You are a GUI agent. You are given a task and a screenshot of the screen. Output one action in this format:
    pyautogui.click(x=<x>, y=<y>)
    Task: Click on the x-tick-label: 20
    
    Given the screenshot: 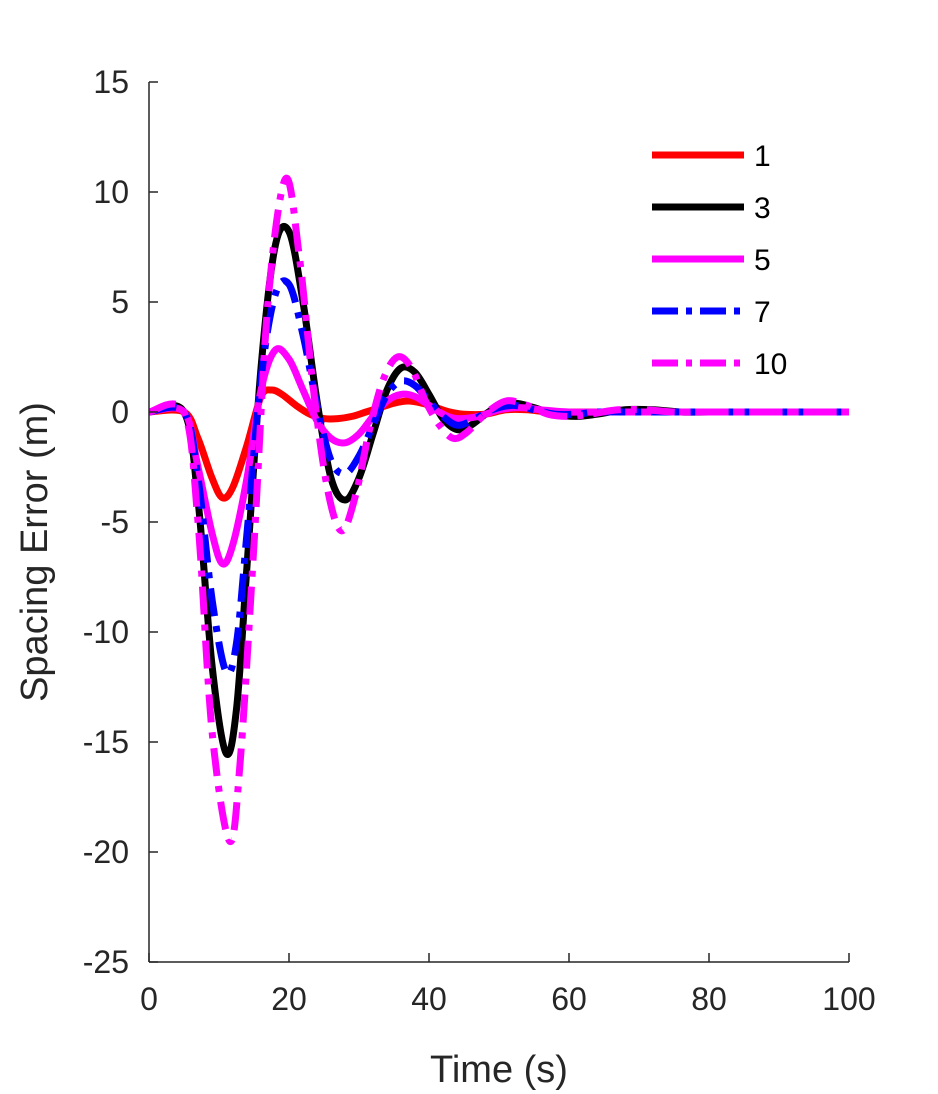 What is the action you would take?
    pyautogui.click(x=289, y=999)
    